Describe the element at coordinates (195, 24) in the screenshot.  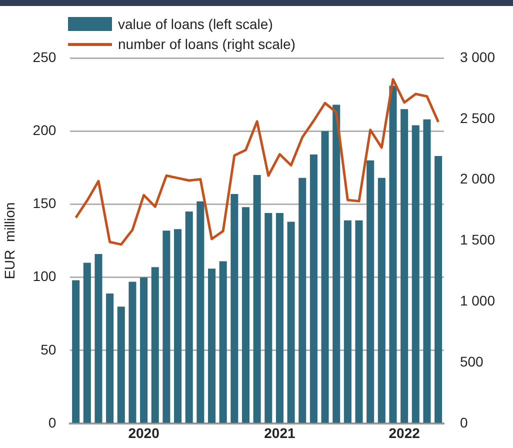
I see `legend-label: value of loans (left scale)` at that location.